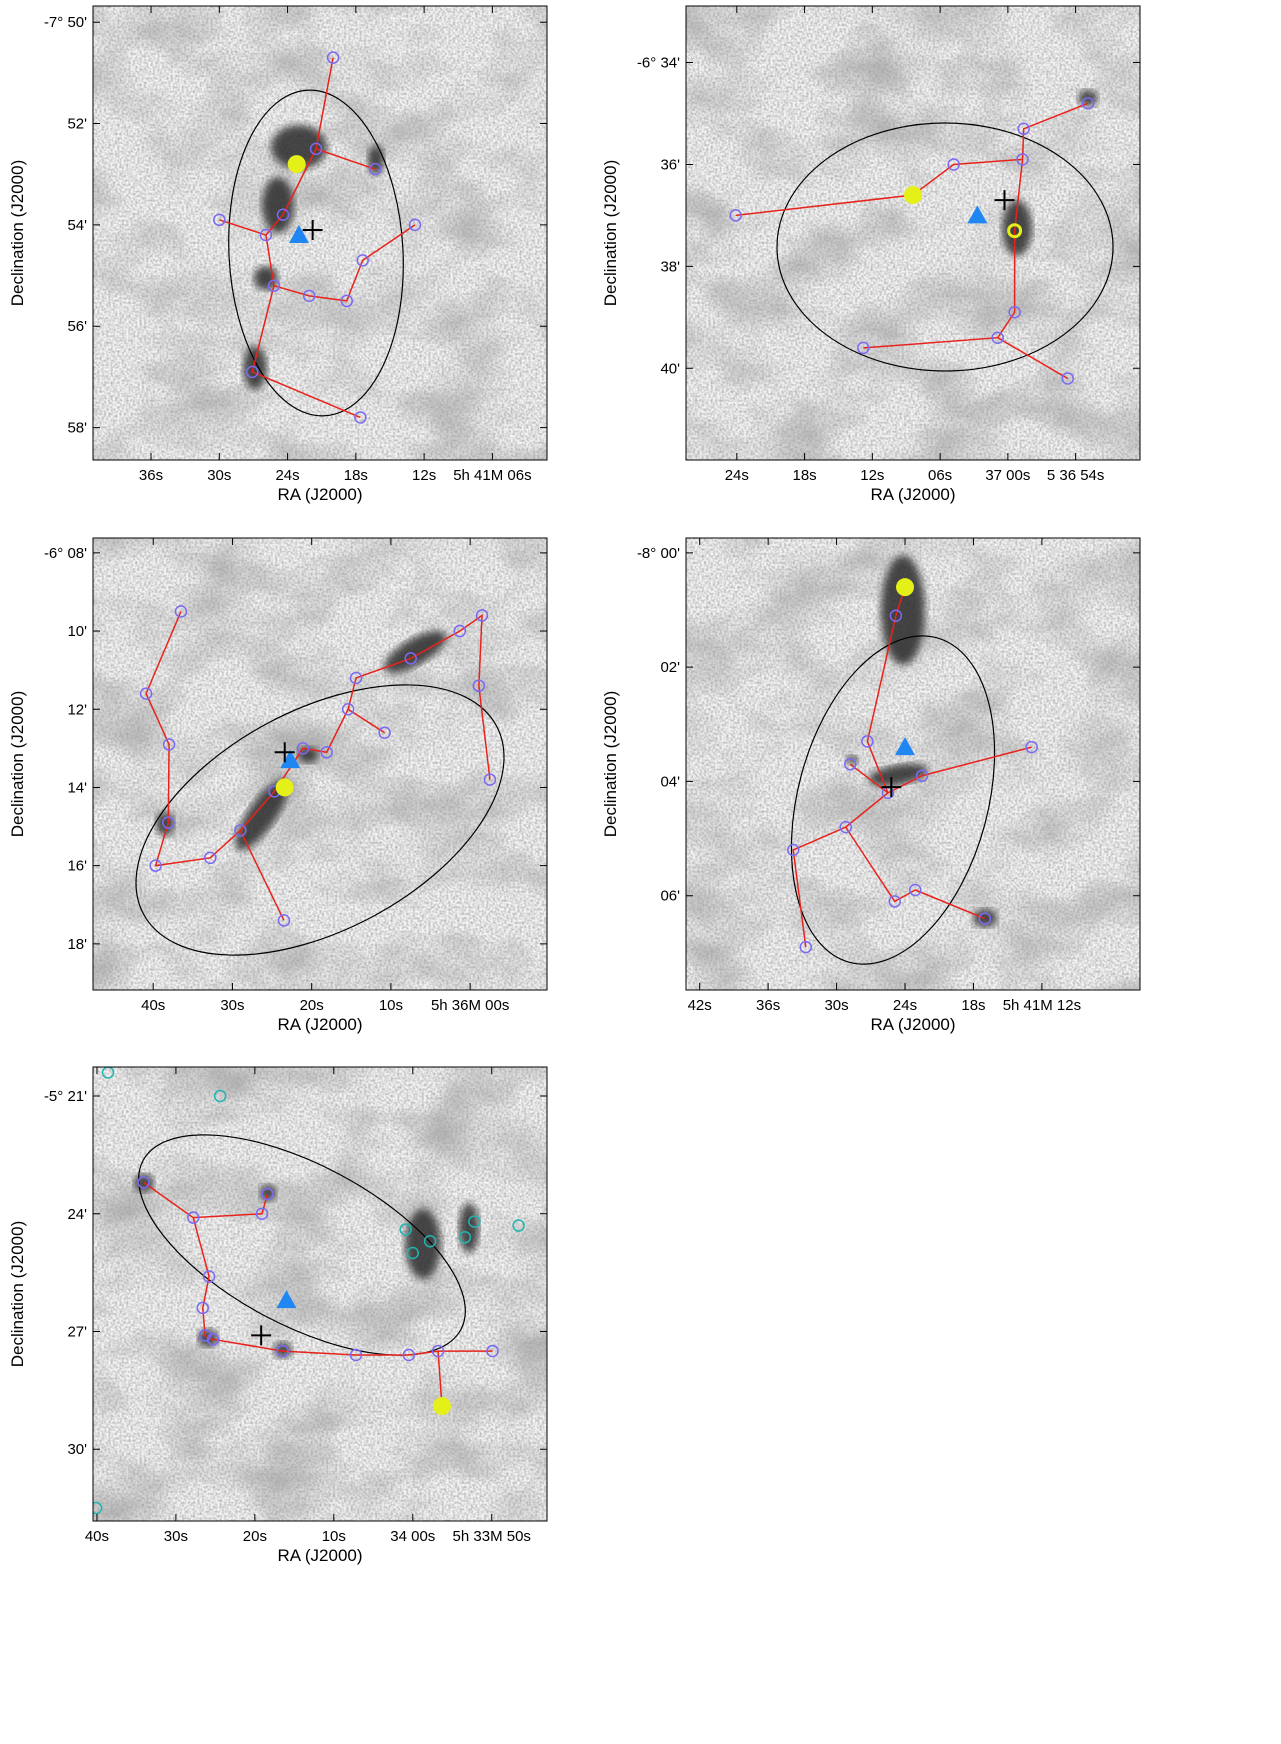 The height and width of the screenshot is (1744, 1281). Describe the element at coordinates (77, 709) in the screenshot. I see `y-tick-label: 12'` at that location.